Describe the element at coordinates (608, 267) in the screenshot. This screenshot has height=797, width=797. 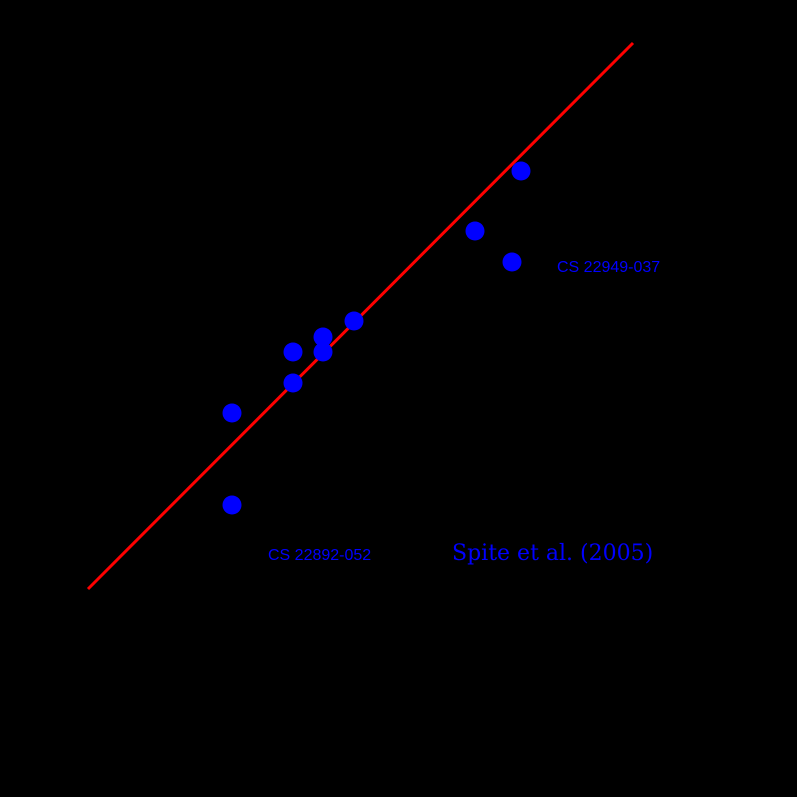
I see `annotation-cs22949-037: CS 22949-037` at that location.